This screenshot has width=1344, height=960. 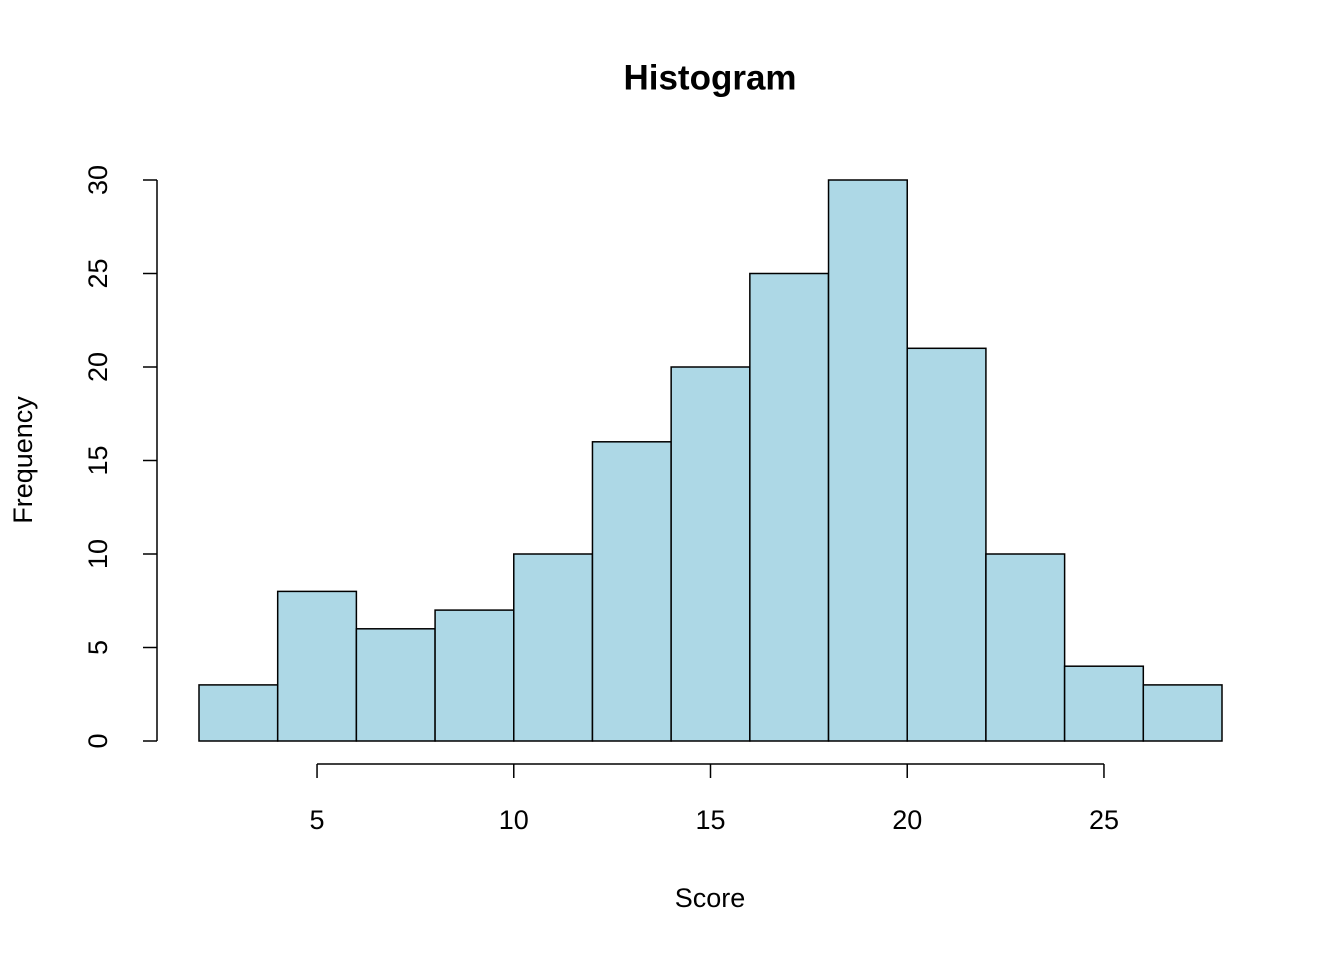 What do you see at coordinates (23, 460) in the screenshot?
I see `y-axis-label: Frequency` at bounding box center [23, 460].